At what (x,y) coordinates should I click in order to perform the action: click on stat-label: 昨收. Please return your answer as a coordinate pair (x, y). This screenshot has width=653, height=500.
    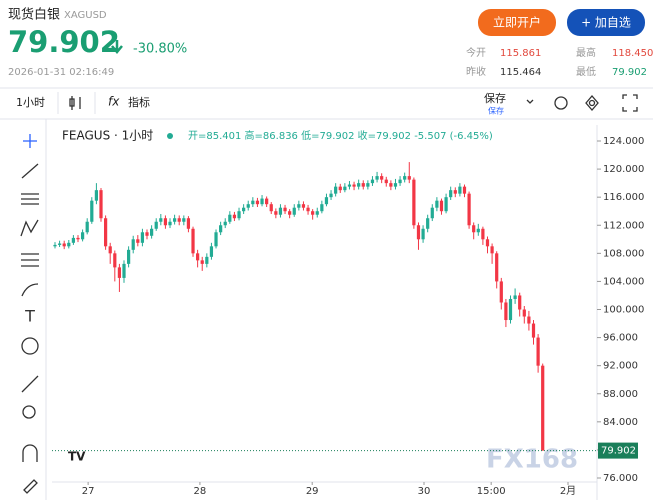
    Looking at the image, I should click on (476, 71).